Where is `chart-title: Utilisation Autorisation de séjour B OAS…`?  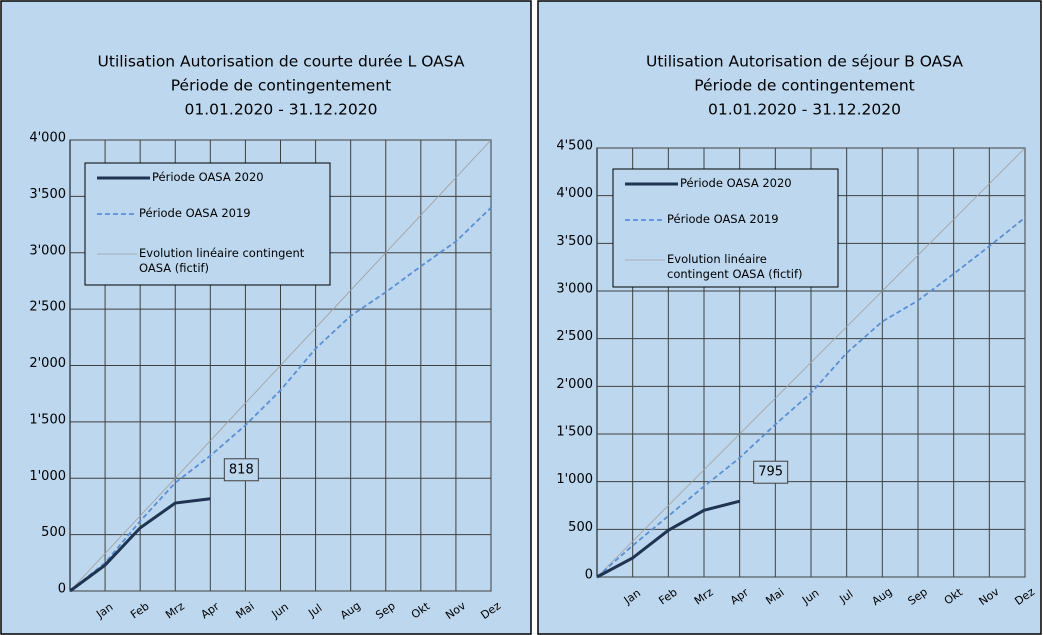
chart-title: Utilisation Autorisation de séjour B OAS… is located at coordinates (804, 62).